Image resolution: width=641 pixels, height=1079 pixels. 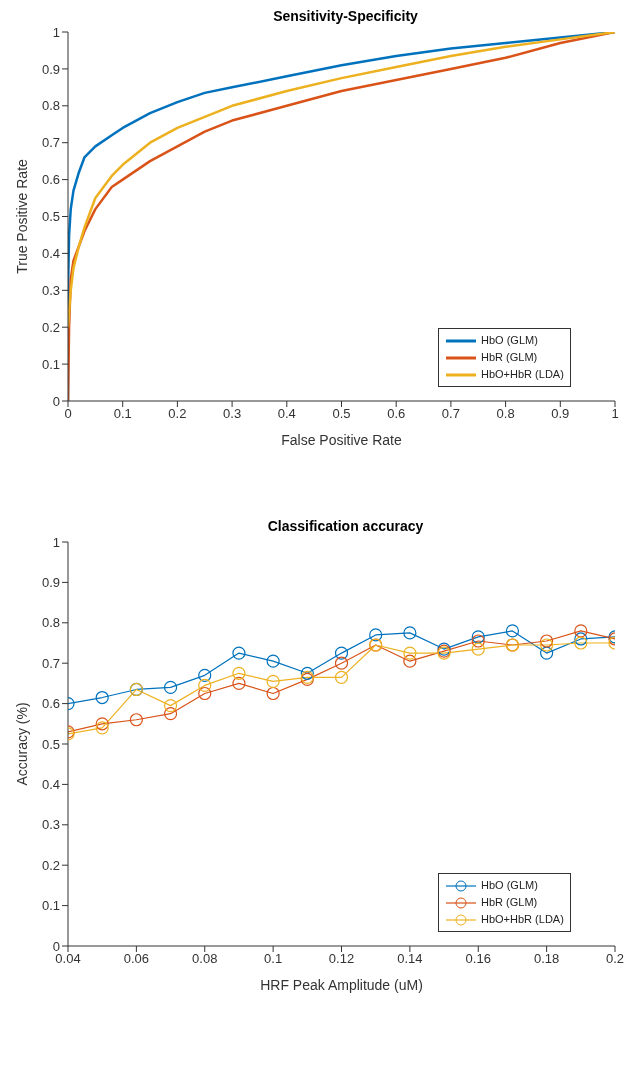 What do you see at coordinates (505, 414) in the screenshot?
I see `x-tick-label: 0.8` at bounding box center [505, 414].